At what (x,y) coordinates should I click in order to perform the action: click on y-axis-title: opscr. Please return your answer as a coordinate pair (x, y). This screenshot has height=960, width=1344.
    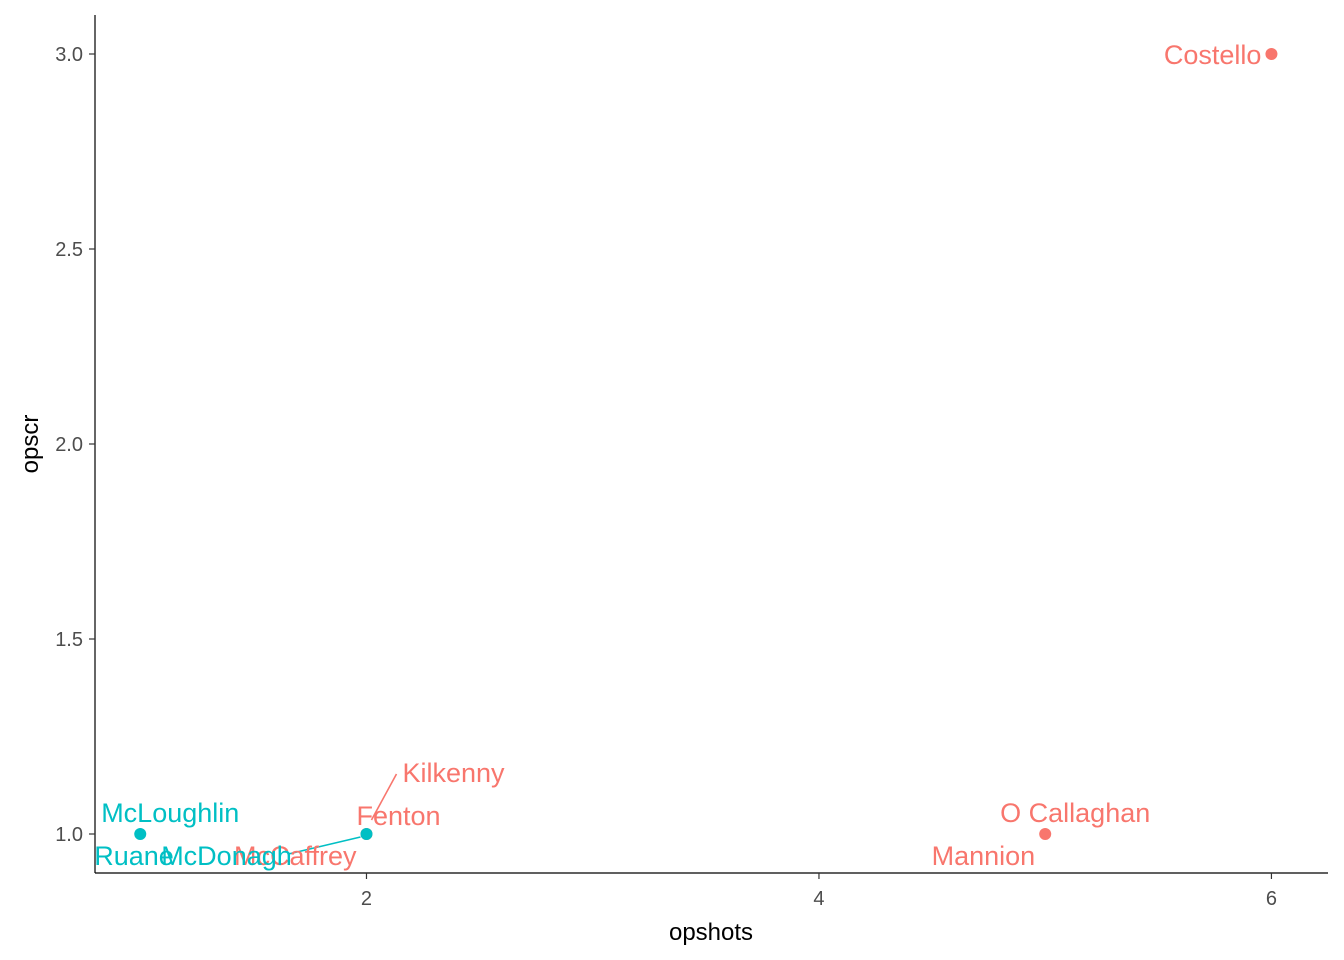
    Looking at the image, I should click on (30, 444).